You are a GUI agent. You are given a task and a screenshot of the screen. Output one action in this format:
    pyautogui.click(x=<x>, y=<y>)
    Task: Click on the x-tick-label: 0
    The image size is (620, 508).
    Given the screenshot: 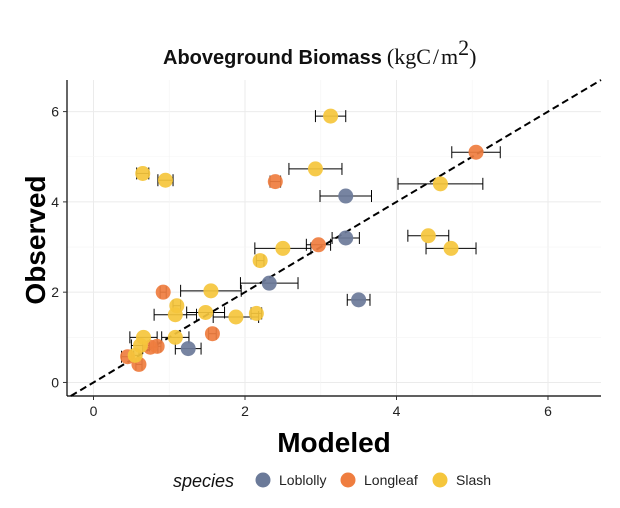 What is the action you would take?
    pyautogui.click(x=94, y=411)
    